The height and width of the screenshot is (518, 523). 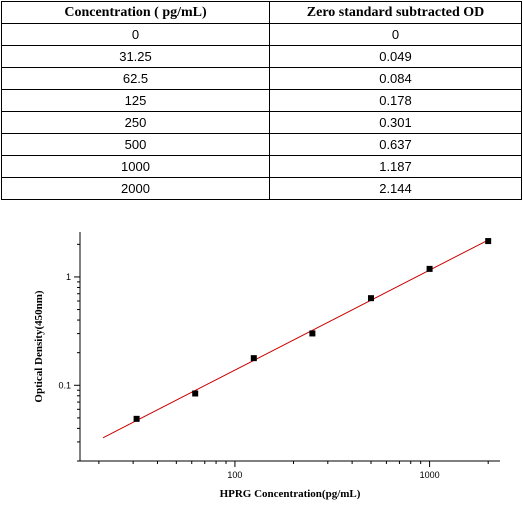 I want to click on y-axis-title: Optical Density(450nm), so click(x=39, y=346).